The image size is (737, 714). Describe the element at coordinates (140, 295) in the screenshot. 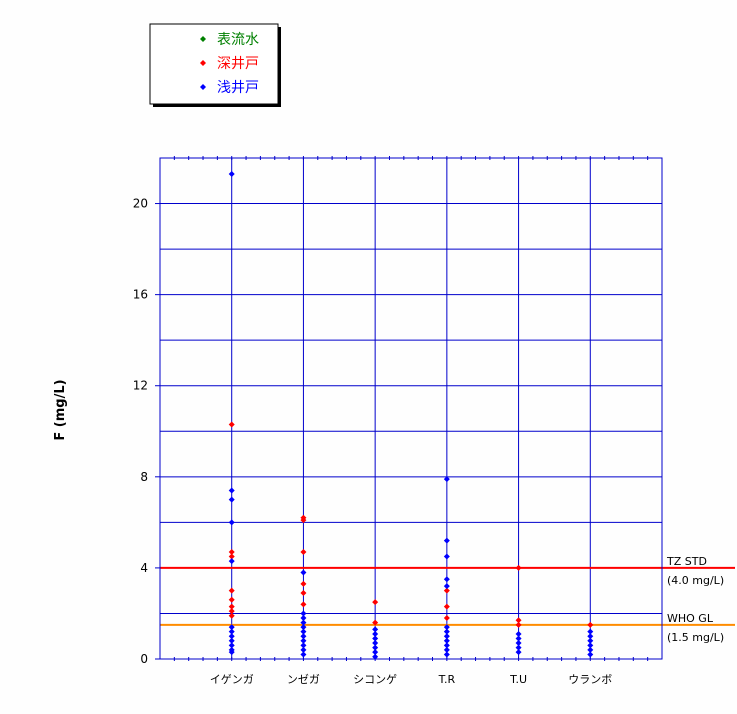

I see `y-tick-label: 16` at that location.